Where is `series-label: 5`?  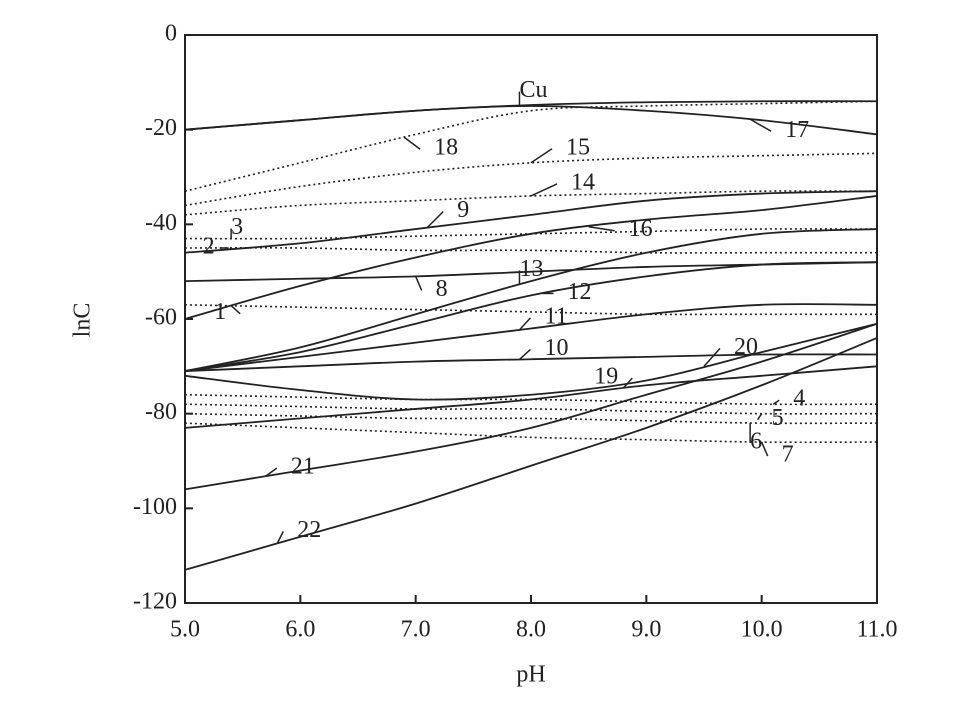 series-label: 5 is located at coordinates (778, 418).